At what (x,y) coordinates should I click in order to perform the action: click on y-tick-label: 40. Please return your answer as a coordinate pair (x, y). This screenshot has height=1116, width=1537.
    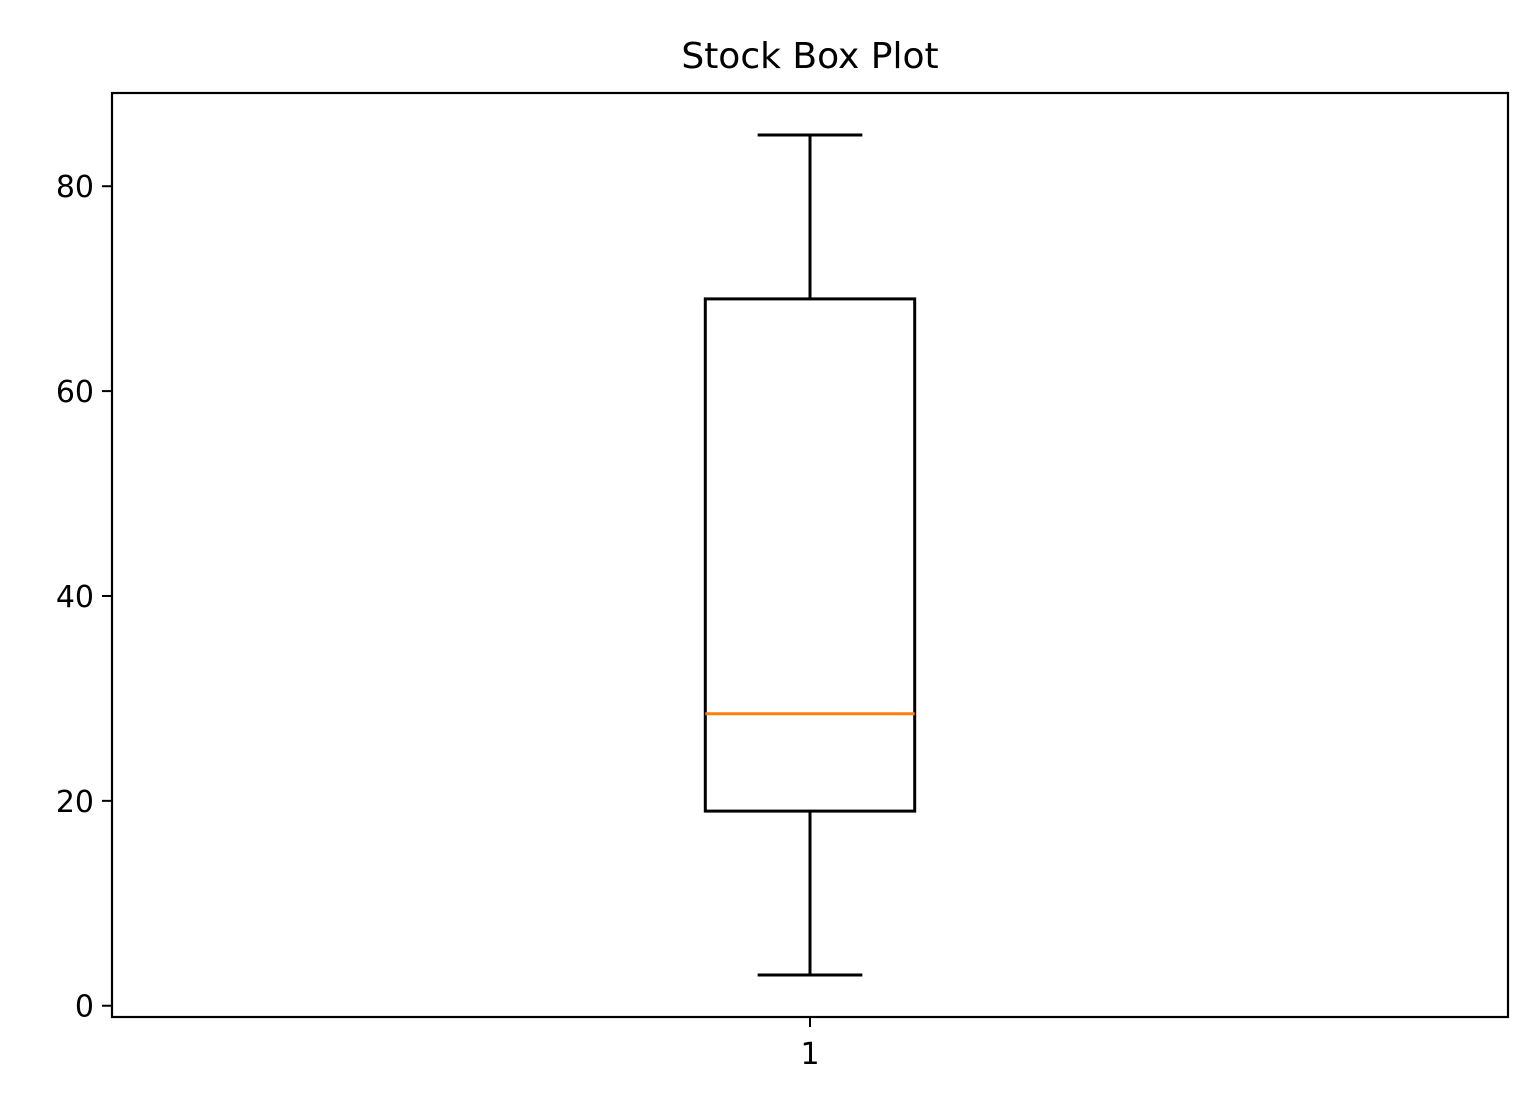
    Looking at the image, I should click on (75, 597).